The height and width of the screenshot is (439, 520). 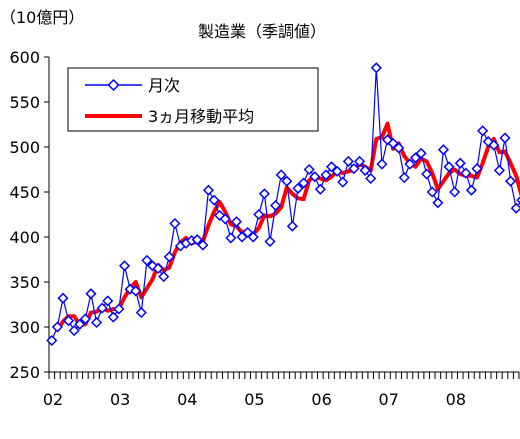 I want to click on legend-box, so click(x=193, y=99).